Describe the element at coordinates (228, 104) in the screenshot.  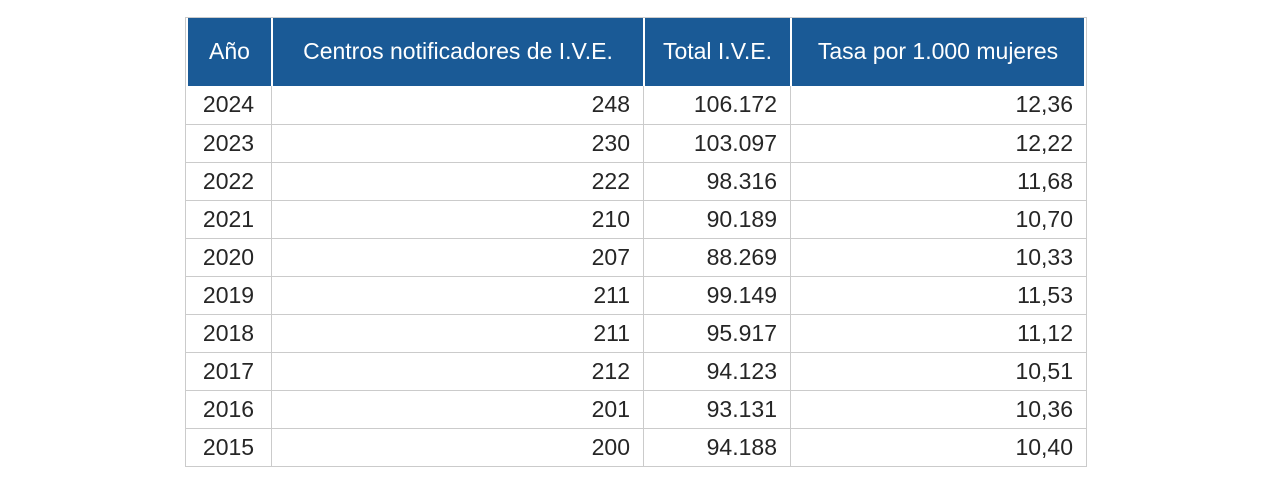
I see `table-cell: 2024` at that location.